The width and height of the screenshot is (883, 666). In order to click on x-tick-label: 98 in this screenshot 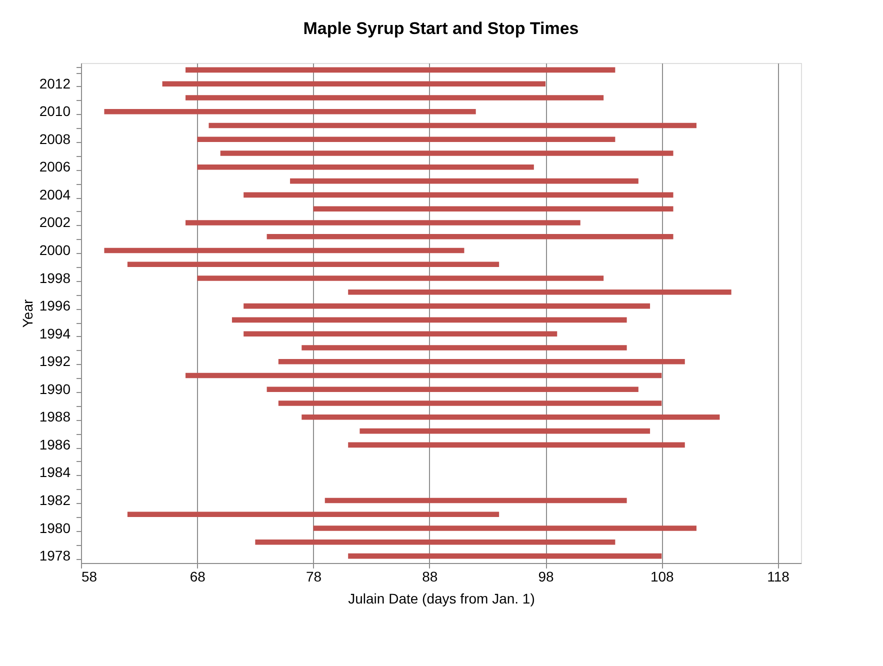, I will do `click(546, 576)`.